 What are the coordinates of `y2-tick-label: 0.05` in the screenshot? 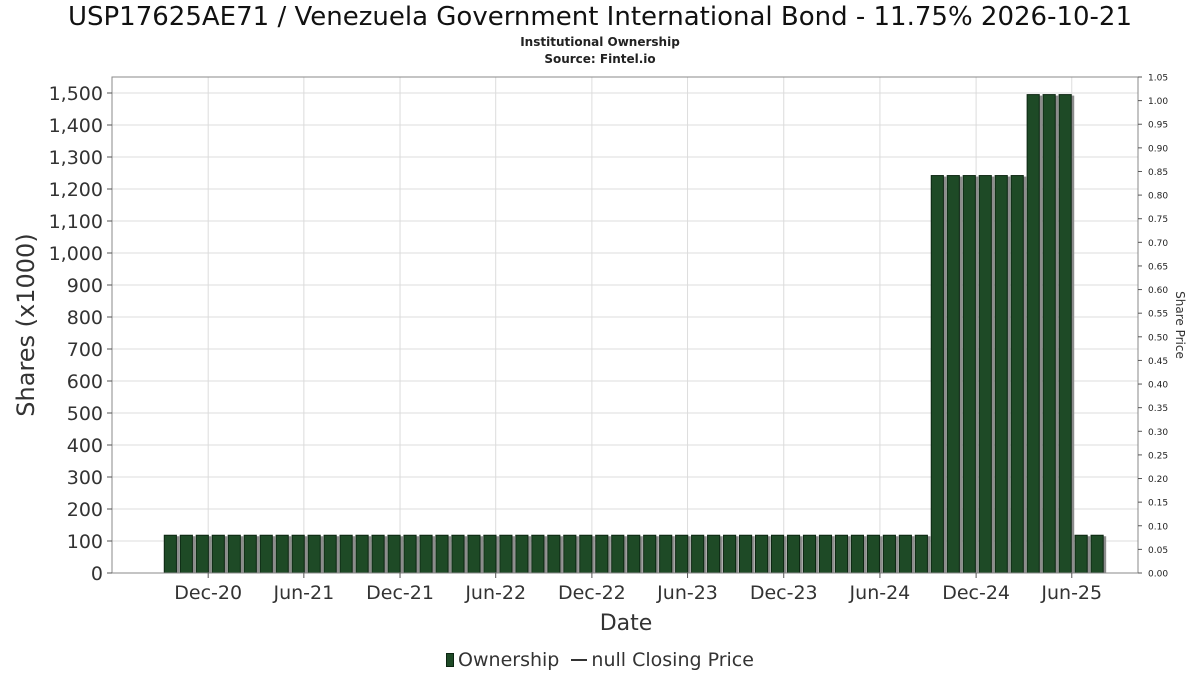 It's located at (1158, 551).